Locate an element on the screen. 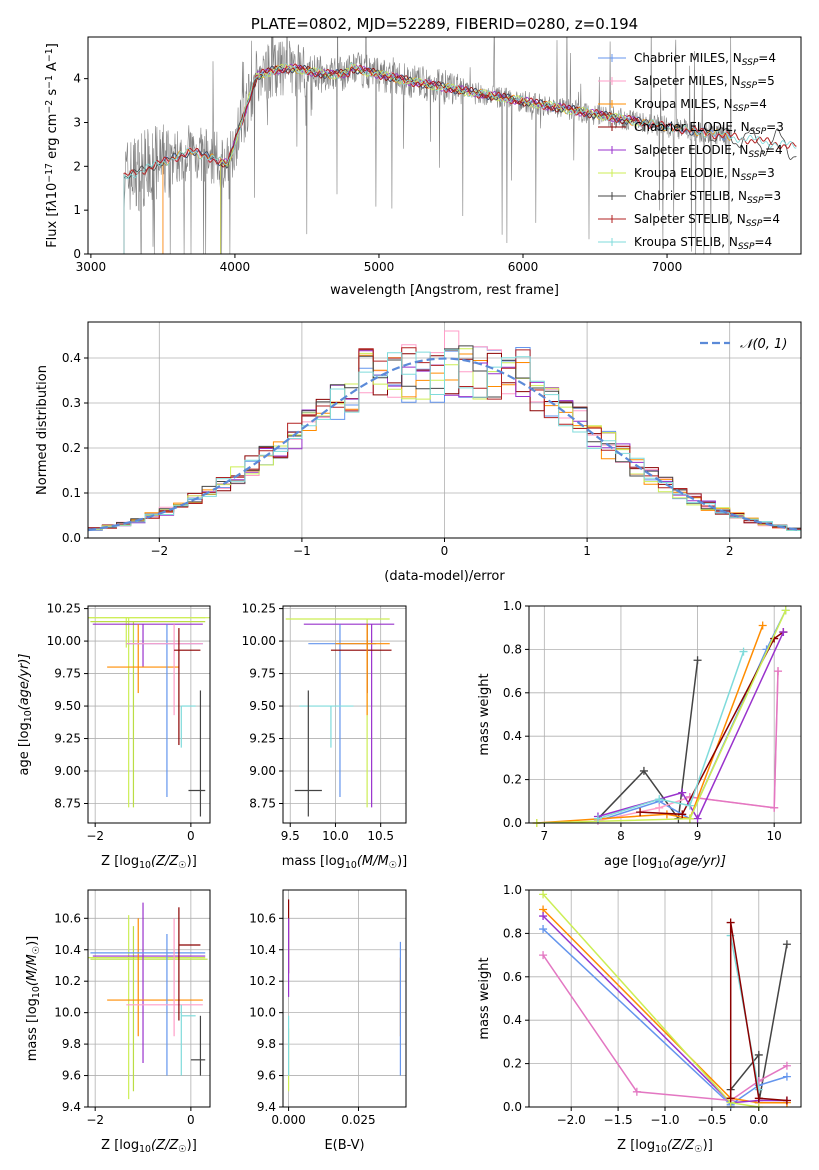 The width and height of the screenshot is (819, 1170). legend-entry-name: Chabrier MILES, N is located at coordinates (688, 58).